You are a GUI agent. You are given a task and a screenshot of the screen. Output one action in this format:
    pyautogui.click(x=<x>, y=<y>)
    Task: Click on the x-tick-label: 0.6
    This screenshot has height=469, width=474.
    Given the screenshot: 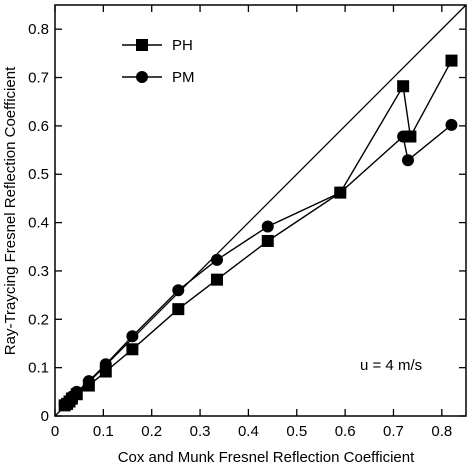 What is the action you would take?
    pyautogui.click(x=345, y=431)
    